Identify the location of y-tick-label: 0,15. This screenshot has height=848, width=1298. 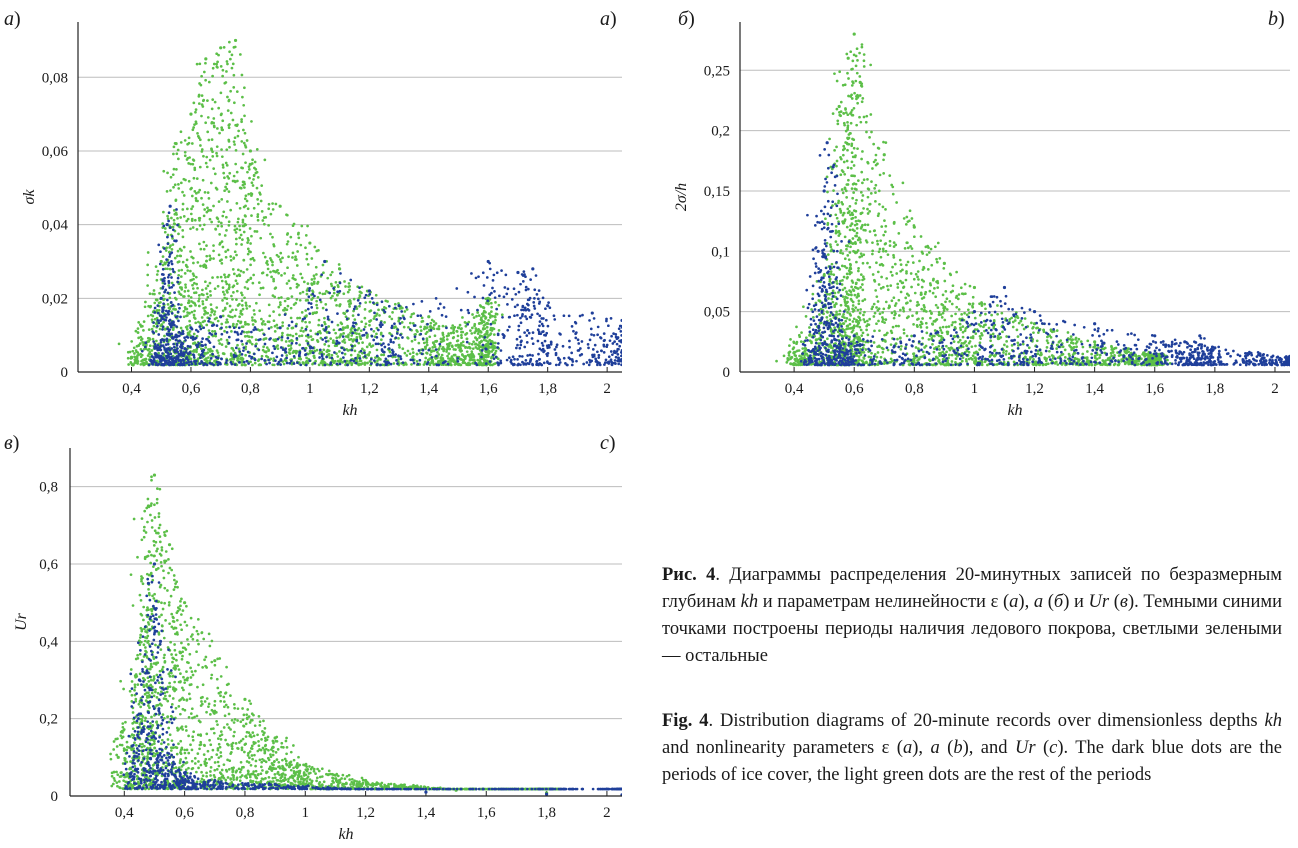
(717, 192).